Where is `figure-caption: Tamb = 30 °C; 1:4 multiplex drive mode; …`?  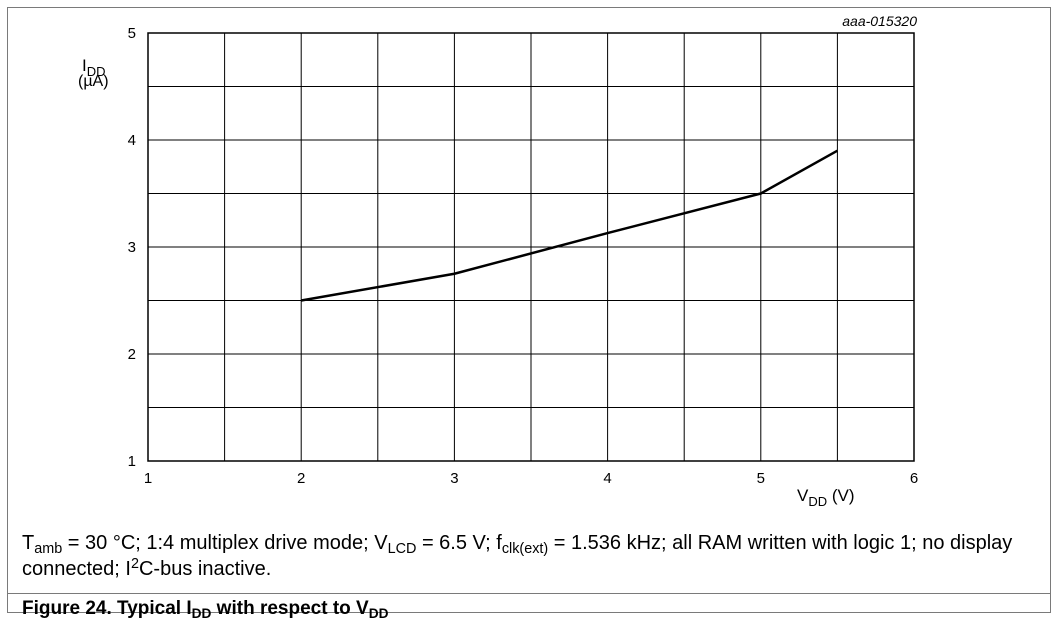
figure-caption: Tamb = 30 °C; 1:4 multiplex drive mode; … is located at coordinates (517, 556).